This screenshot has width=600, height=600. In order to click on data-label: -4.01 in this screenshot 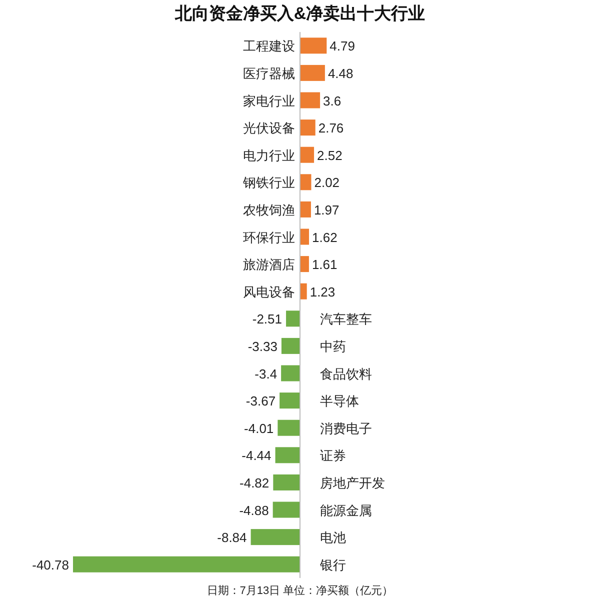, I will do `click(259, 428)`.